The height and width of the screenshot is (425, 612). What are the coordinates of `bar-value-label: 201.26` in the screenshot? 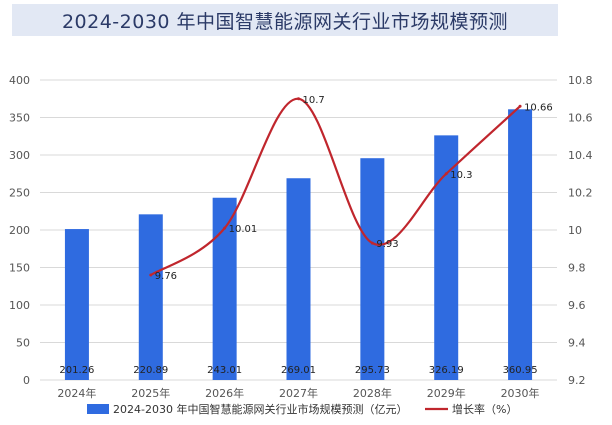 It's located at (76, 370).